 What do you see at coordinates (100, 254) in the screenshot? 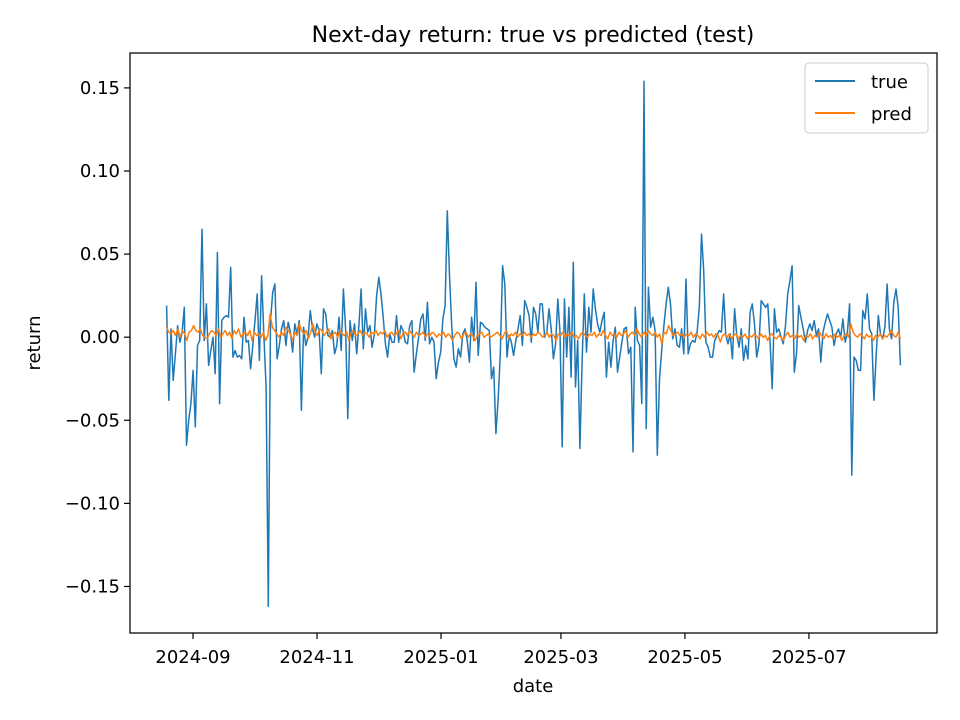
I see `y-tick-label: 0.05` at bounding box center [100, 254].